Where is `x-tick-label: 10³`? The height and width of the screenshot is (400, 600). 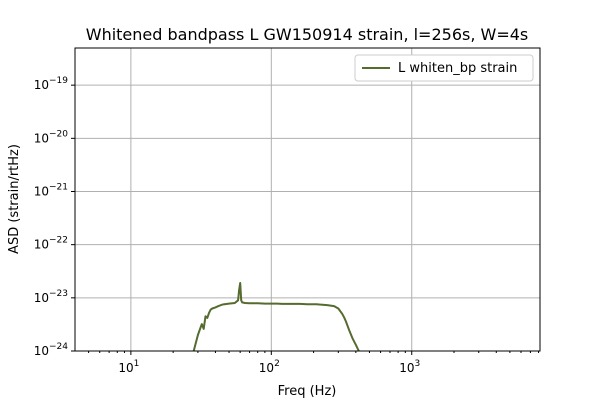
x-tick-label: 10³ is located at coordinates (409, 367).